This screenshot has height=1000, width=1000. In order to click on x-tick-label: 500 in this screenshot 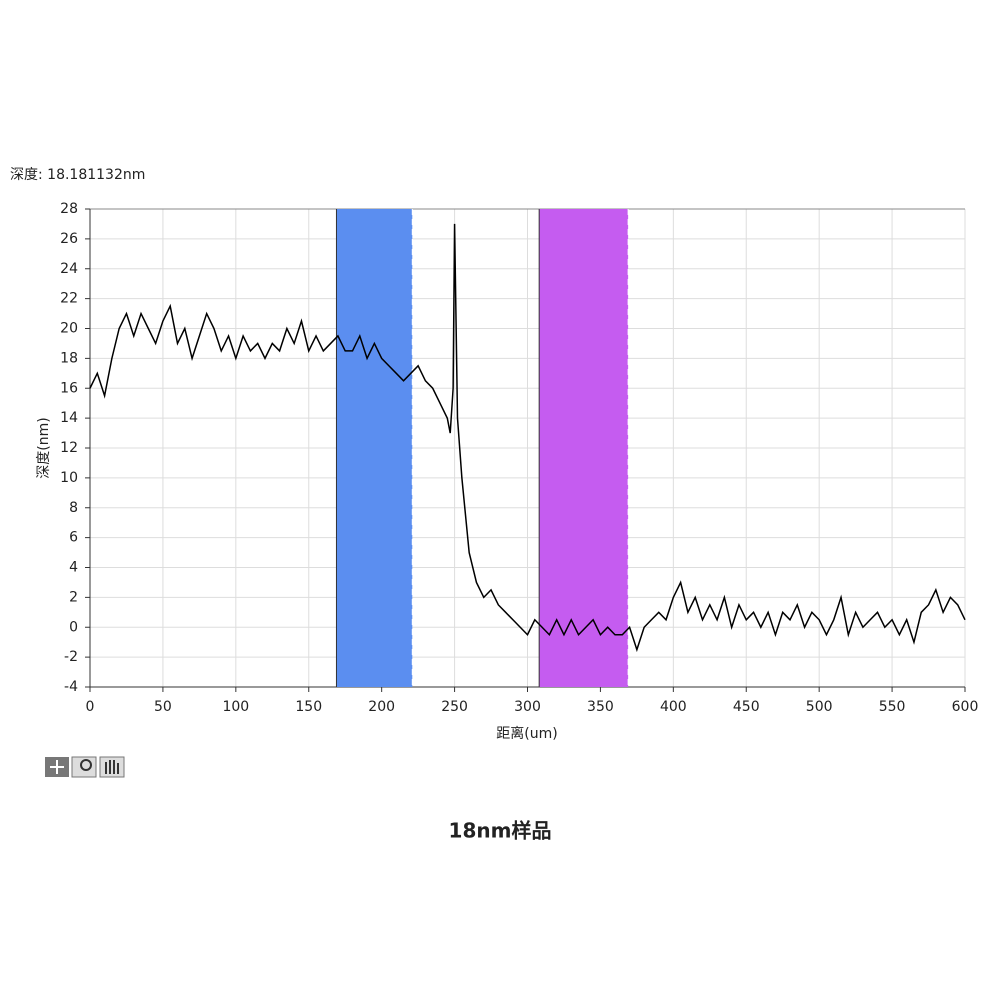, I will do `click(819, 707)`.